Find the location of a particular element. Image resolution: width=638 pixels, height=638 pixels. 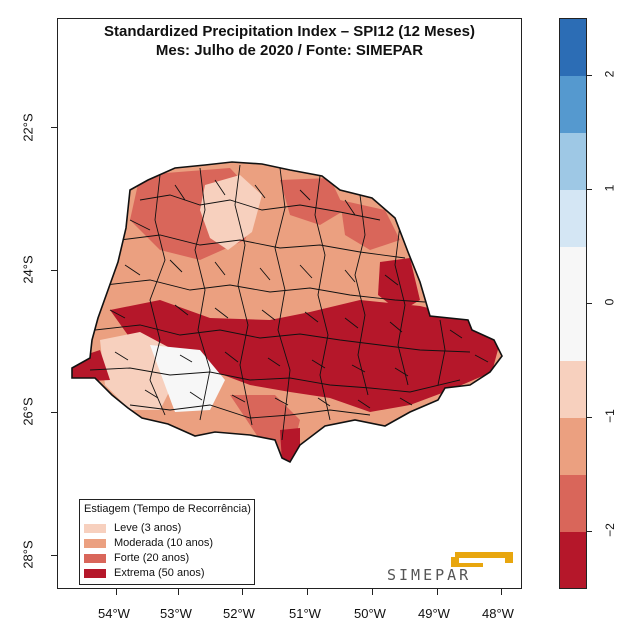

x-tick-48w: 48°W is located at coordinates (498, 613).